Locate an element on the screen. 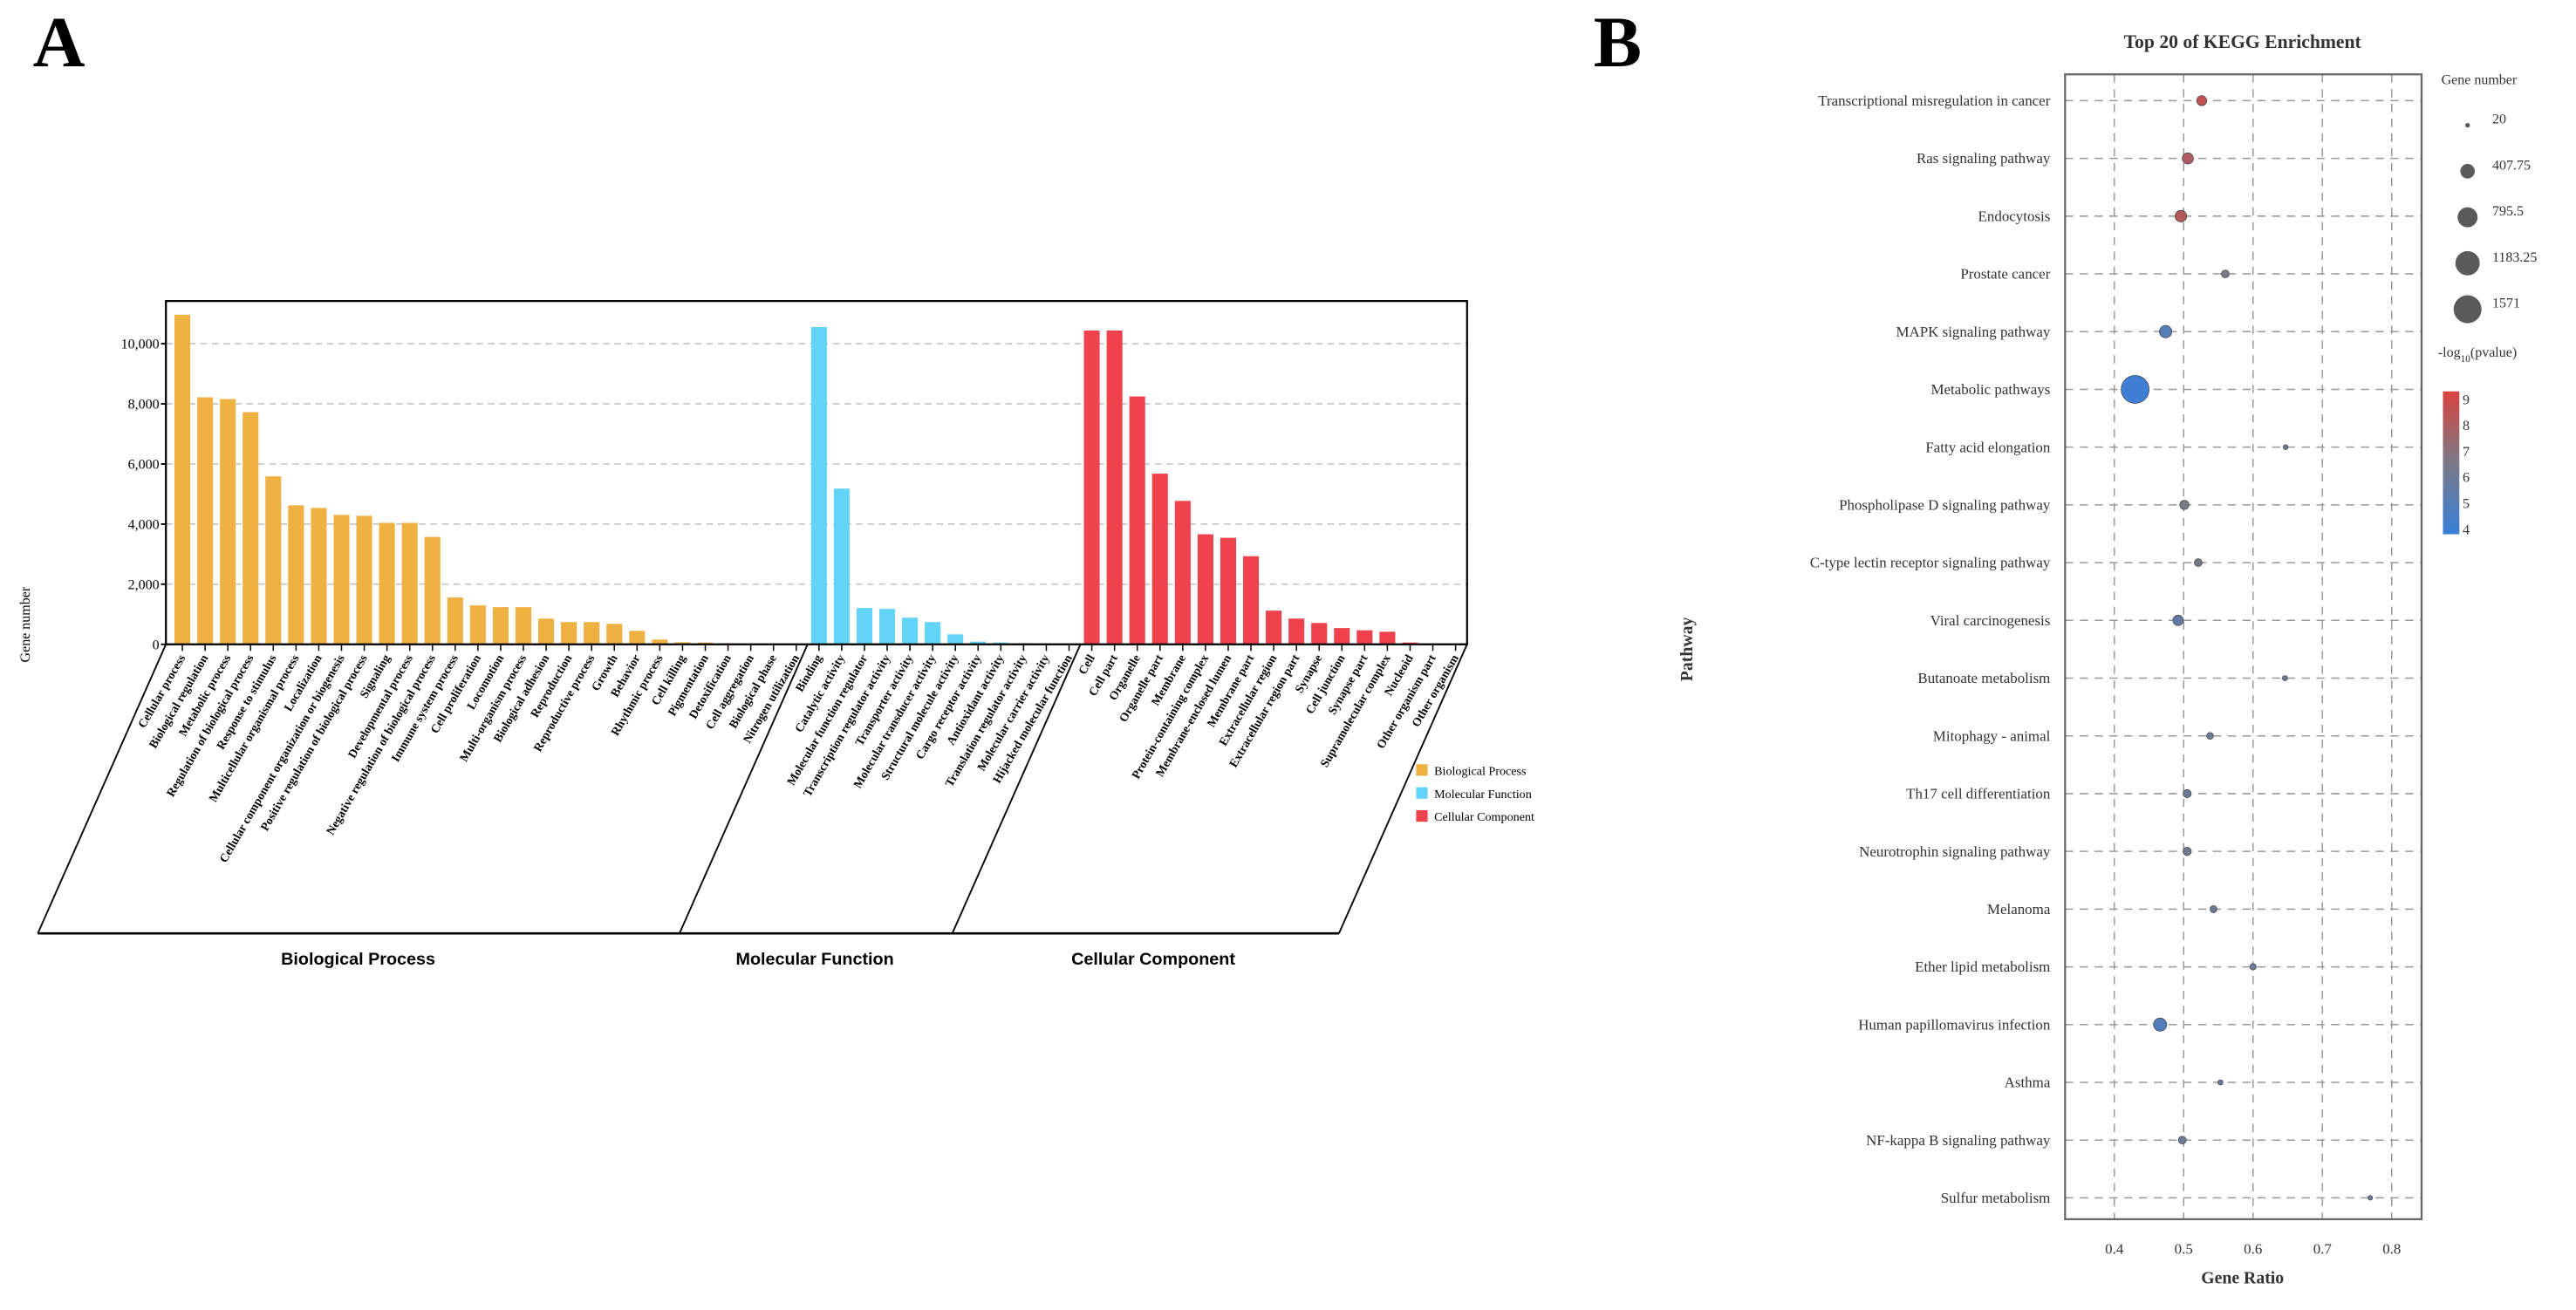  colorbar-tick-label: 9 is located at coordinates (2466, 399).